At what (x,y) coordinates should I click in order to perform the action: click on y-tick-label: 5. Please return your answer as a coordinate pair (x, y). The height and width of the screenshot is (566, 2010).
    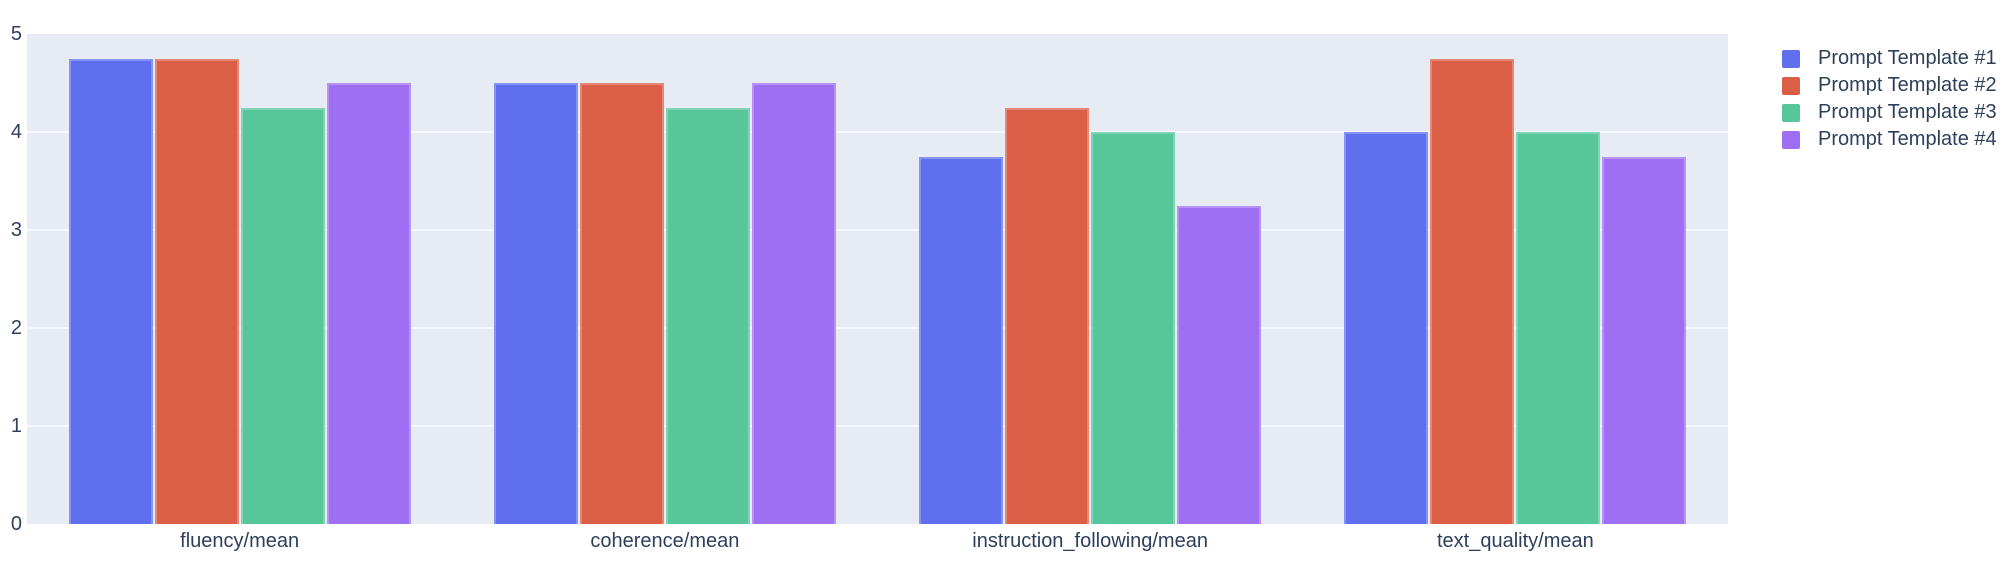
    Looking at the image, I should click on (16, 34).